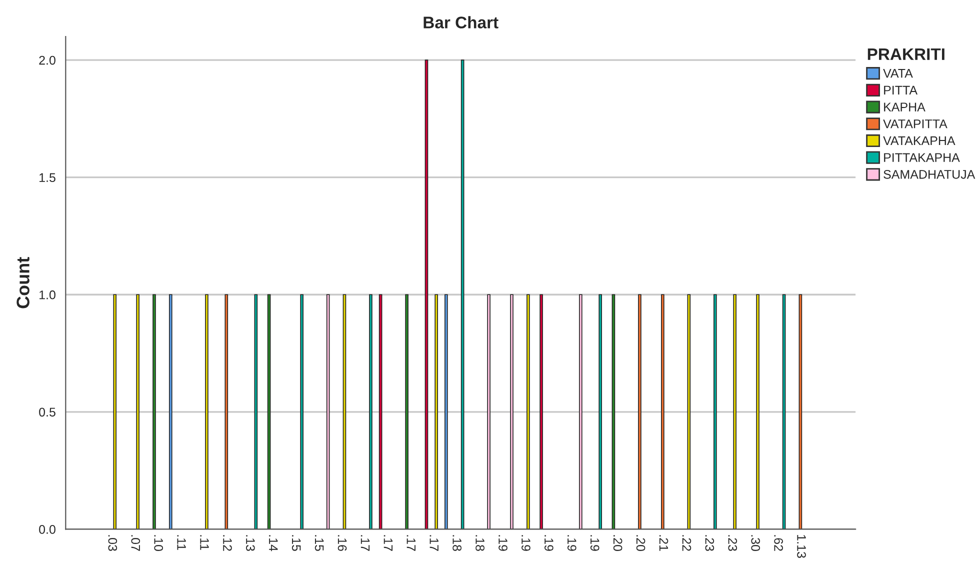 The height and width of the screenshot is (563, 980). Describe the element at coordinates (48, 295) in the screenshot. I see `y-tick-label: 1.0` at that location.